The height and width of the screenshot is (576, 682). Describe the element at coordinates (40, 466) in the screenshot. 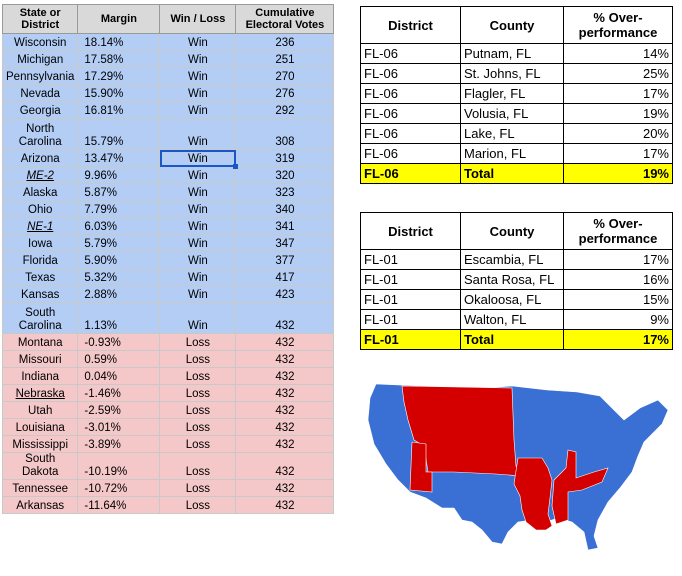

I see `state-cell: South Dakota` at that location.